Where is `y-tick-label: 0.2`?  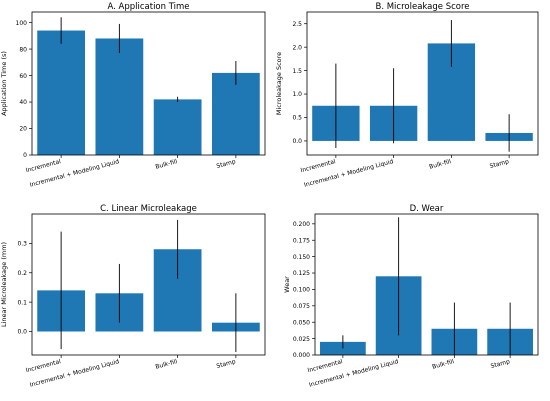
y-tick-label: 0.2 is located at coordinates (22, 273).